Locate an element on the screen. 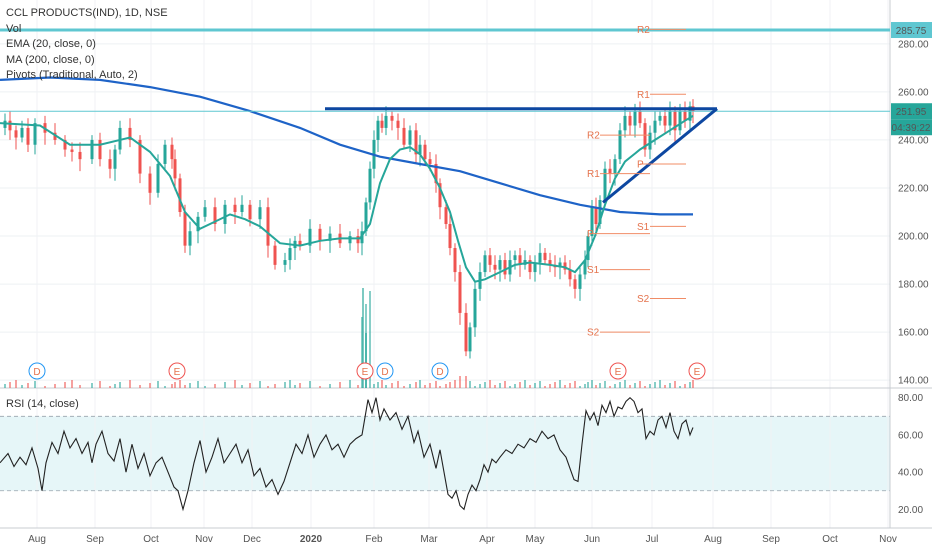 The height and width of the screenshot is (550, 932). pivot-label: R1 is located at coordinates (593, 174).